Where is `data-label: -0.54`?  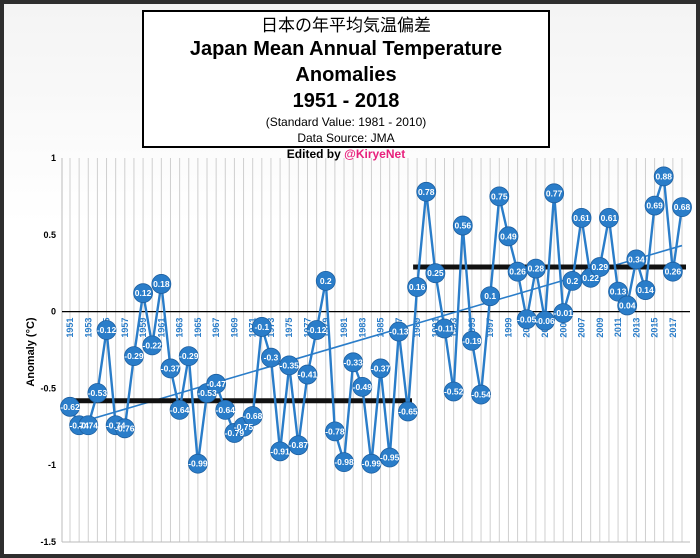 data-label: -0.54 is located at coordinates (481, 395).